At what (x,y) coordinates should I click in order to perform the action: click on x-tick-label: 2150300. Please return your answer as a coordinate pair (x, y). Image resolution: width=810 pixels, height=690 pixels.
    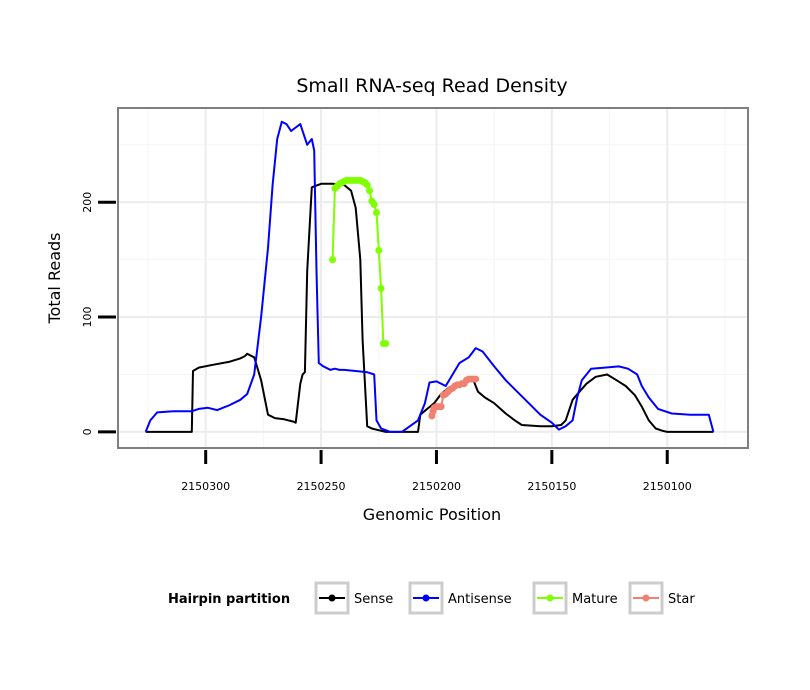
    Looking at the image, I should click on (205, 486).